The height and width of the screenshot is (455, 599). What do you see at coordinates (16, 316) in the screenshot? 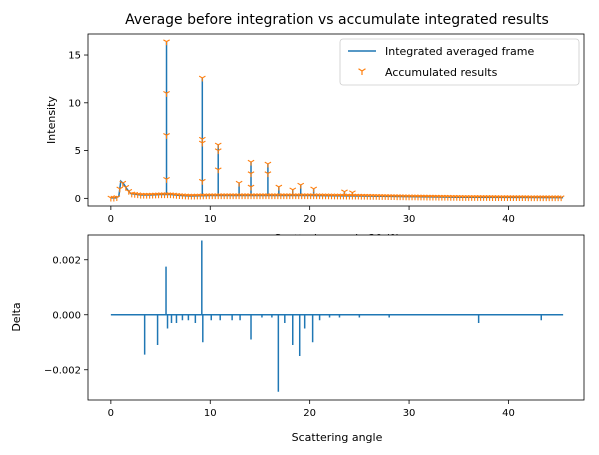
I see `bottom-y-axis-label: Delta` at bounding box center [16, 316].